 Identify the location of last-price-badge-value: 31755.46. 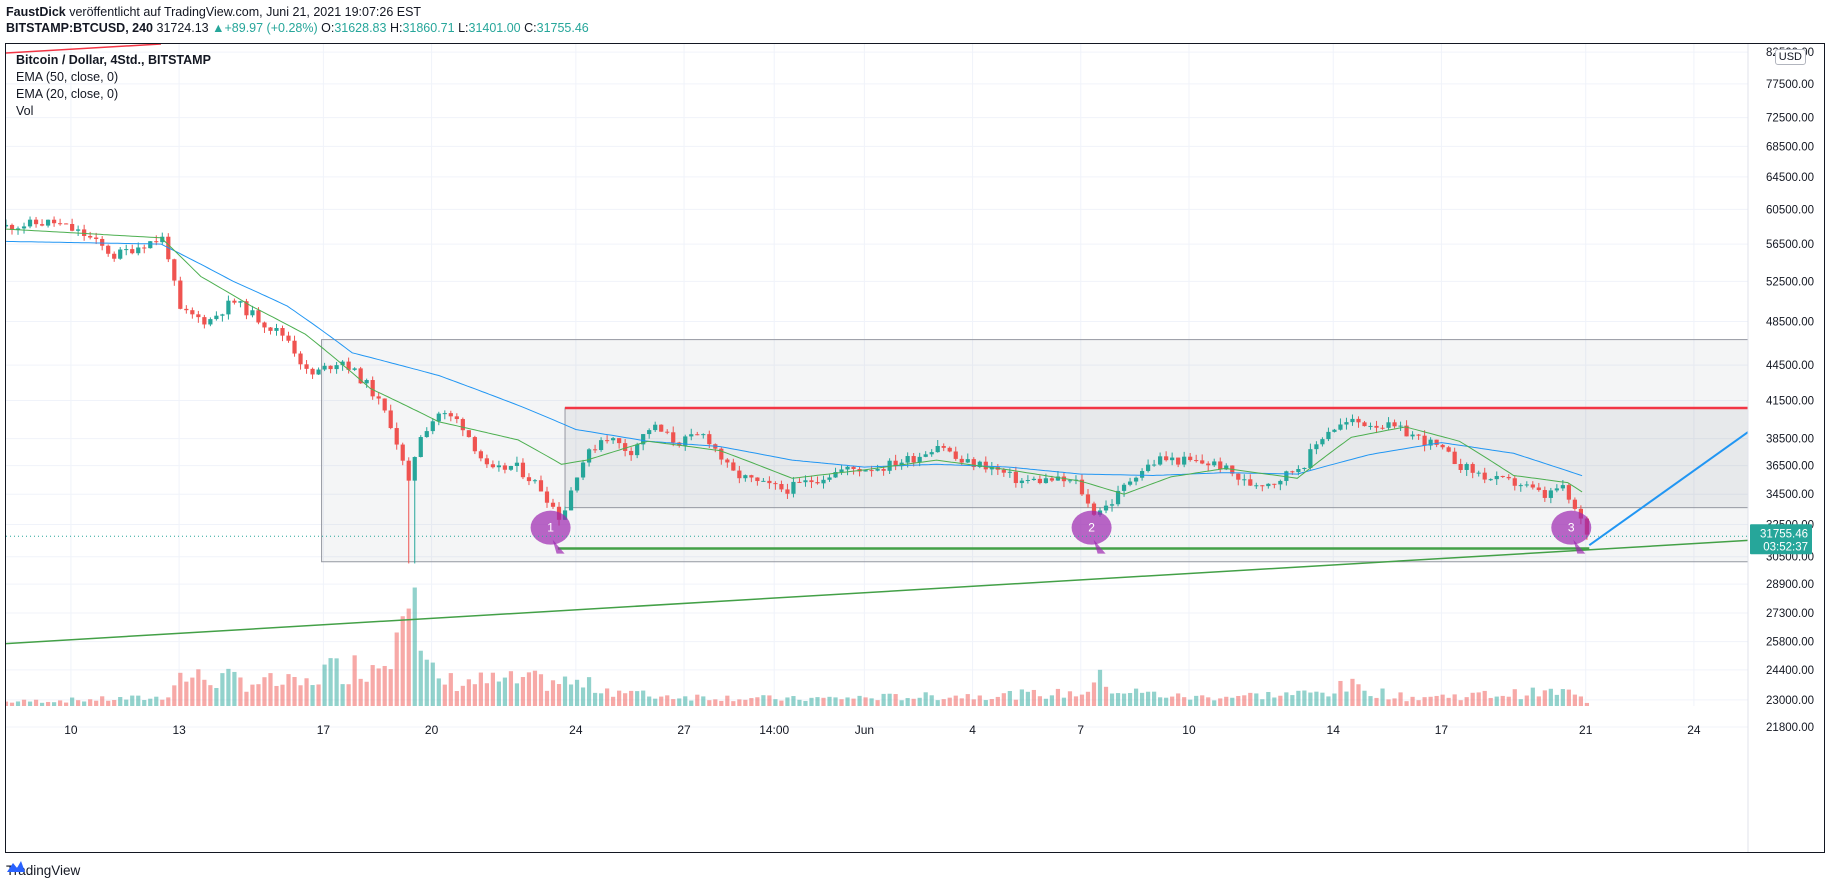
(1784, 534).